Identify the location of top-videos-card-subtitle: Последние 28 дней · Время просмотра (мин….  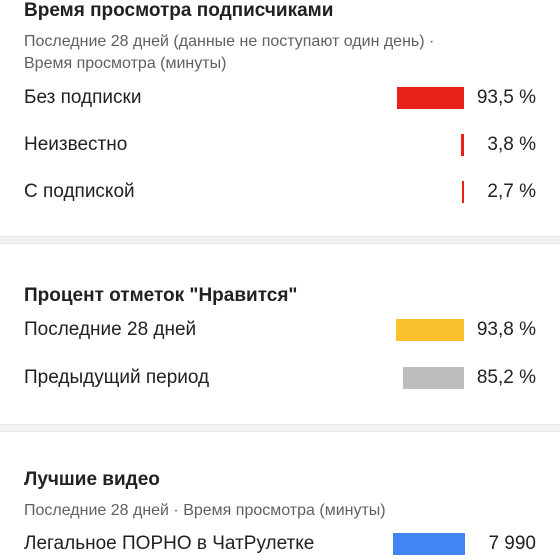
(205, 510).